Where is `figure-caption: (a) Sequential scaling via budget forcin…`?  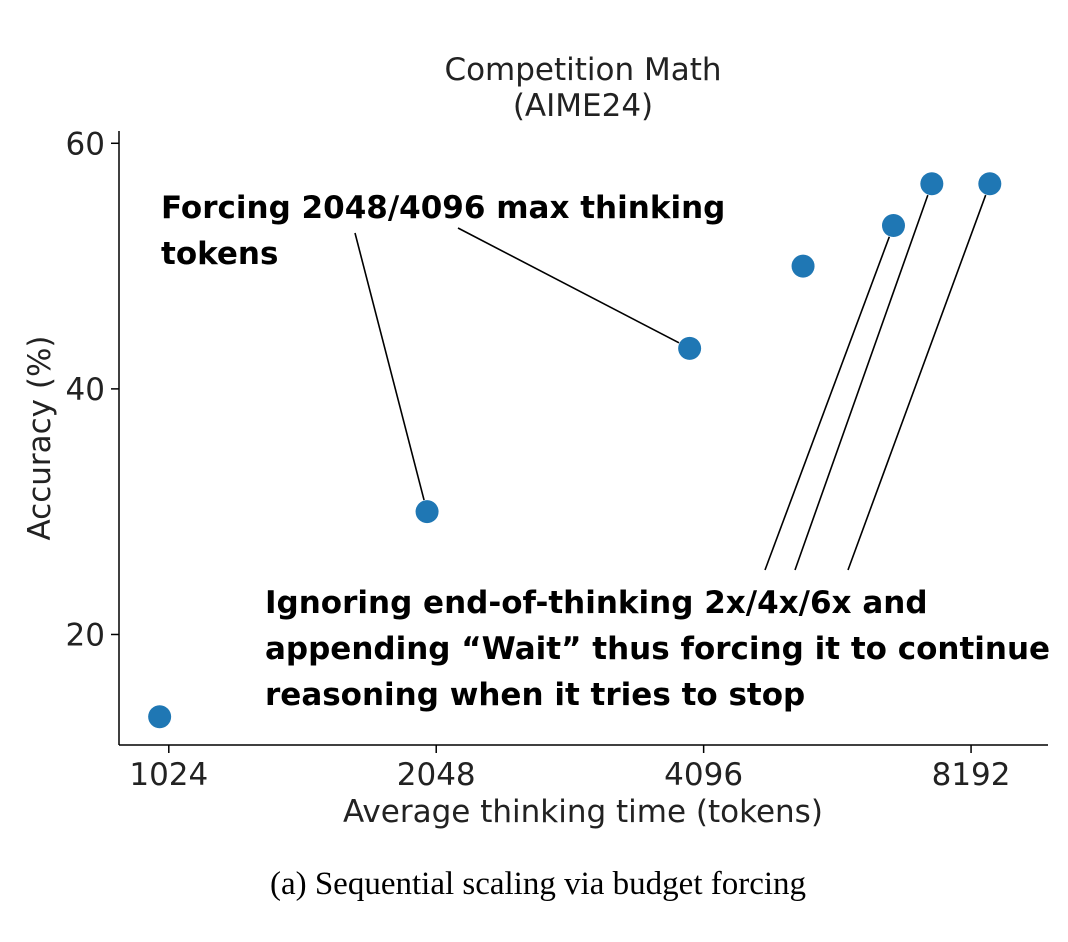 figure-caption: (a) Sequential scaling via budget forcin… is located at coordinates (538, 884).